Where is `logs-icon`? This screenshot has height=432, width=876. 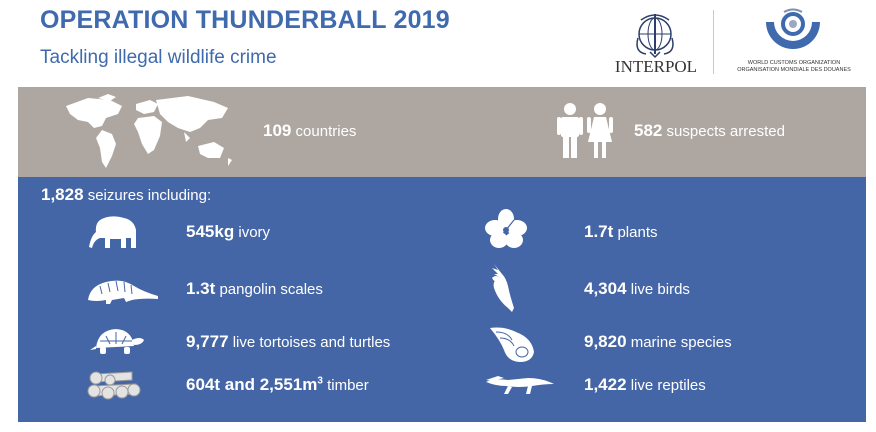
logs-icon is located at coordinates (114, 385).